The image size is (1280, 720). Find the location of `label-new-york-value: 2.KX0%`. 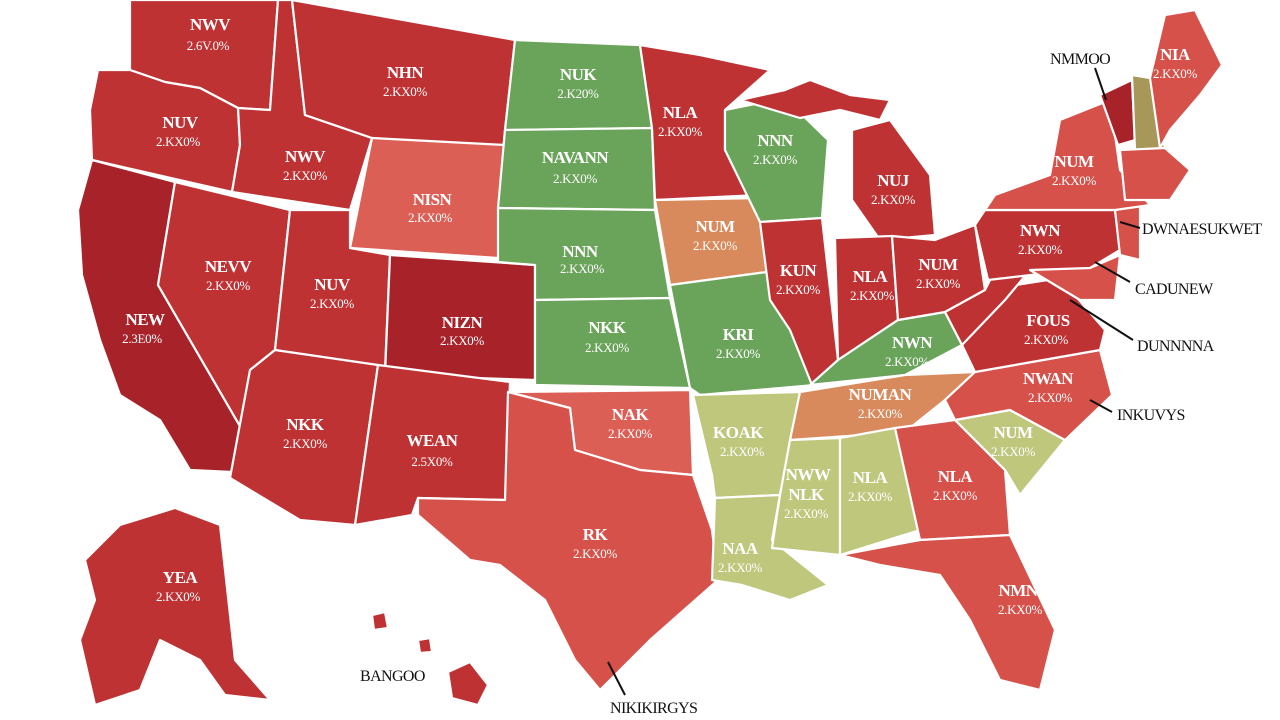

label-new-york-value: 2.KX0% is located at coordinates (1074, 180).